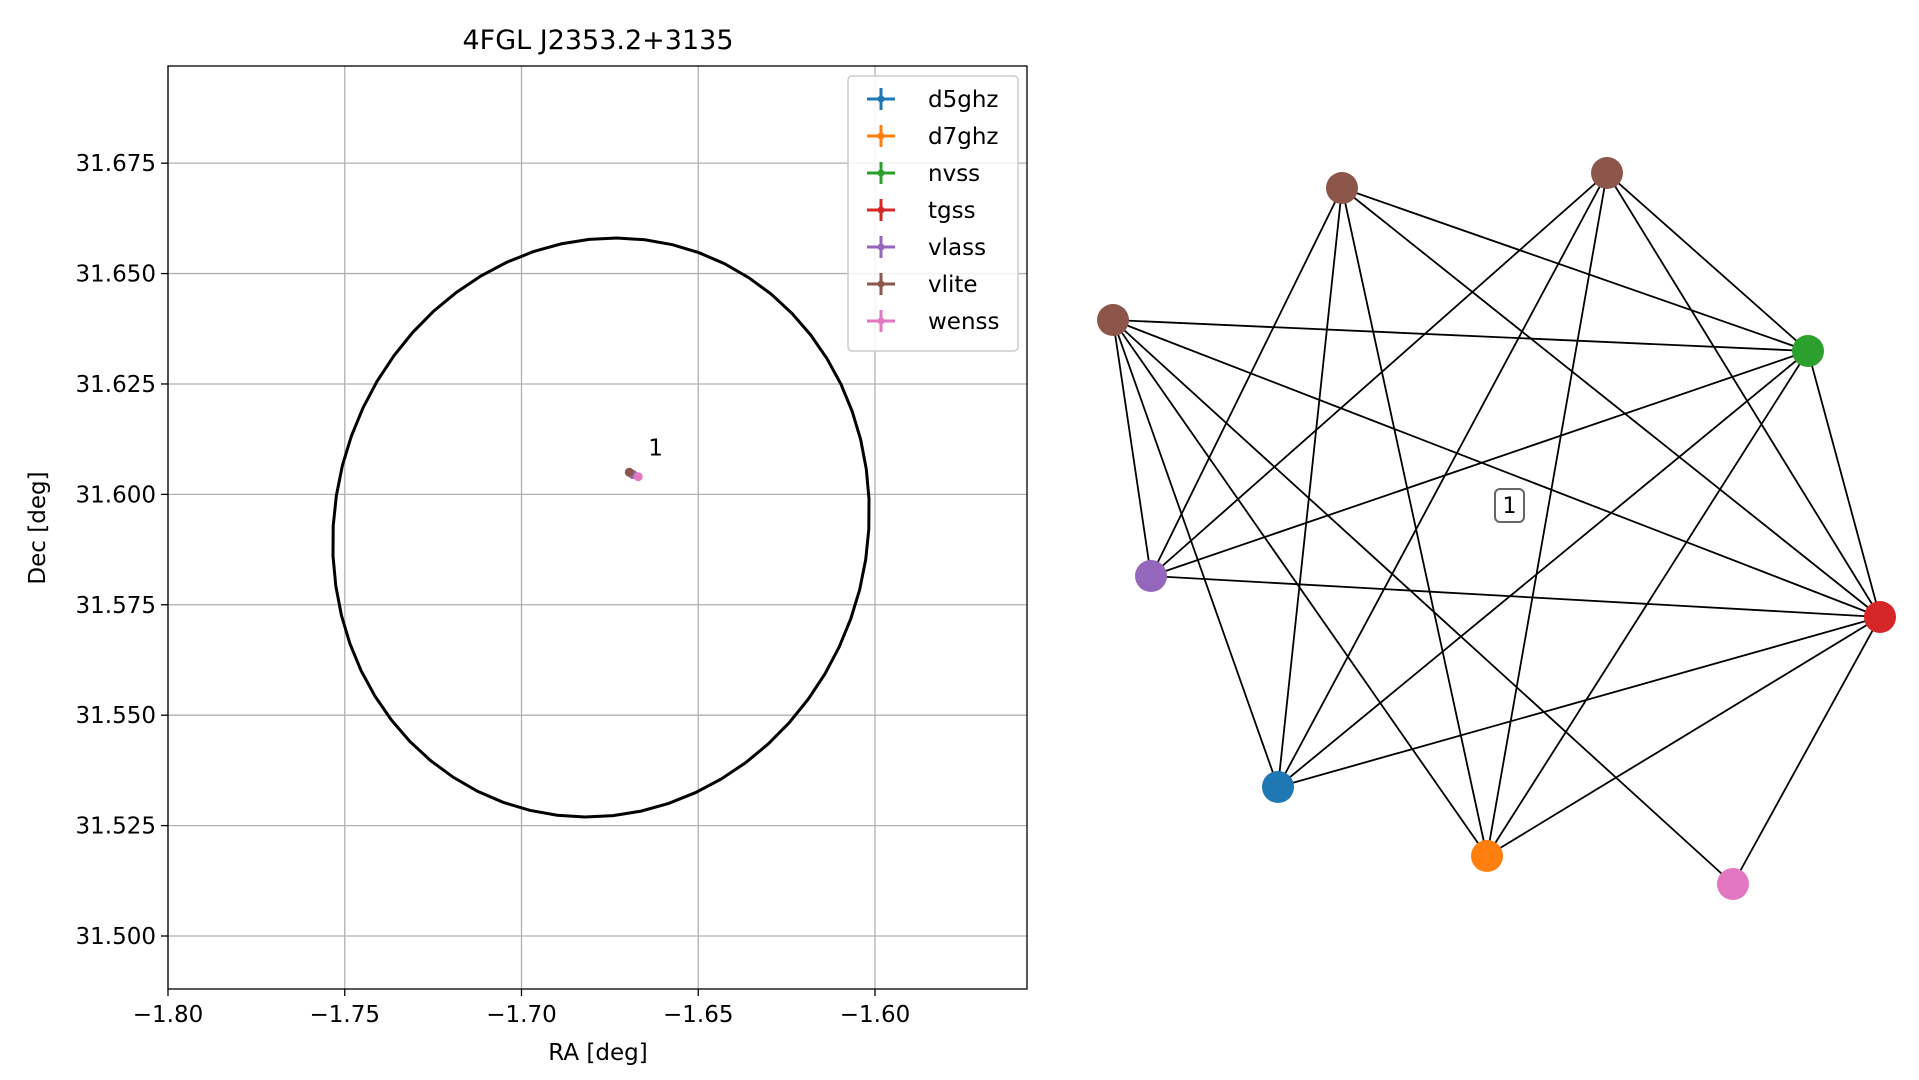  What do you see at coordinates (116, 164) in the screenshot?
I see `y-tick-label: 31.675` at bounding box center [116, 164].